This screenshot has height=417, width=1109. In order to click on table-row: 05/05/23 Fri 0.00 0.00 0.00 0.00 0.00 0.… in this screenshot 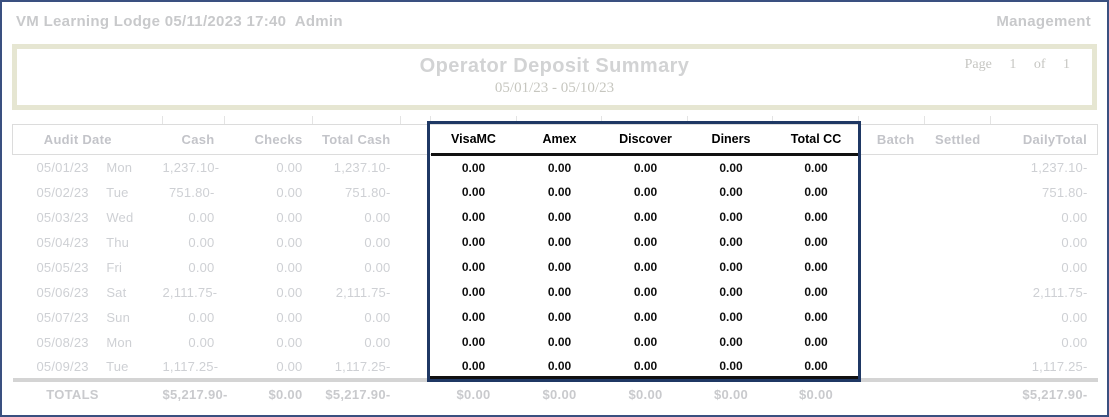, I will do `click(555, 267)`.